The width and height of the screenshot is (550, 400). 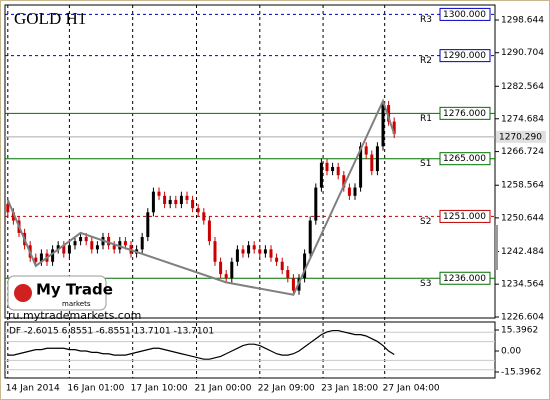 I want to click on indicator-plot, so click(x=250, y=350).